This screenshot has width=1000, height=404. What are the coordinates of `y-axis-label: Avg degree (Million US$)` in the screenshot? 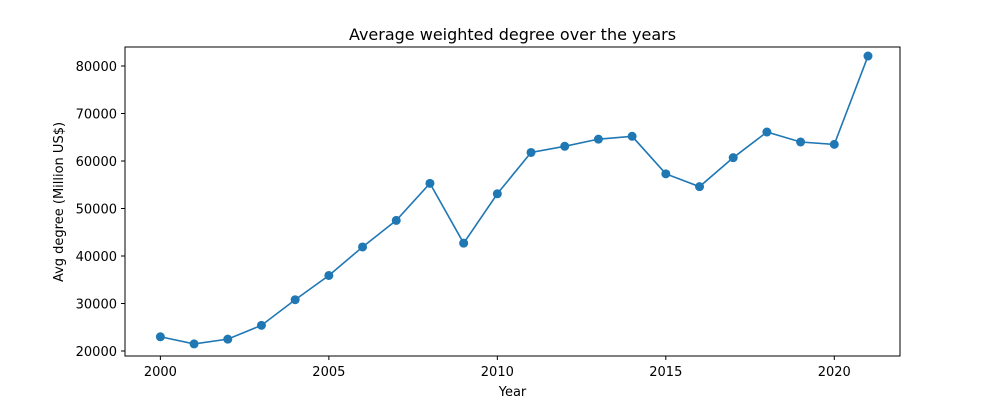 It's located at (59, 202).